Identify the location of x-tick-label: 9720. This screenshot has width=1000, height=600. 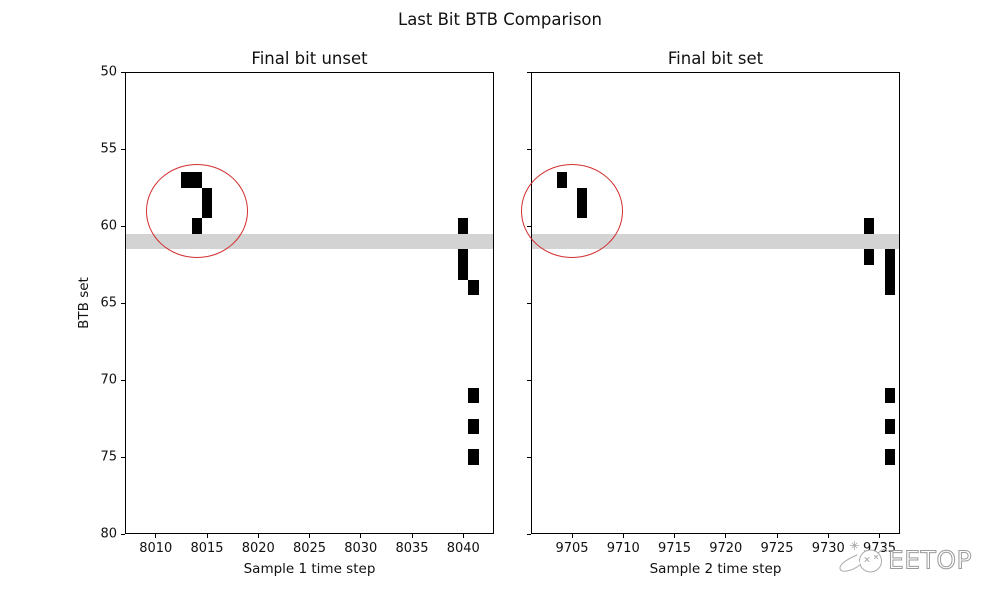
(726, 548).